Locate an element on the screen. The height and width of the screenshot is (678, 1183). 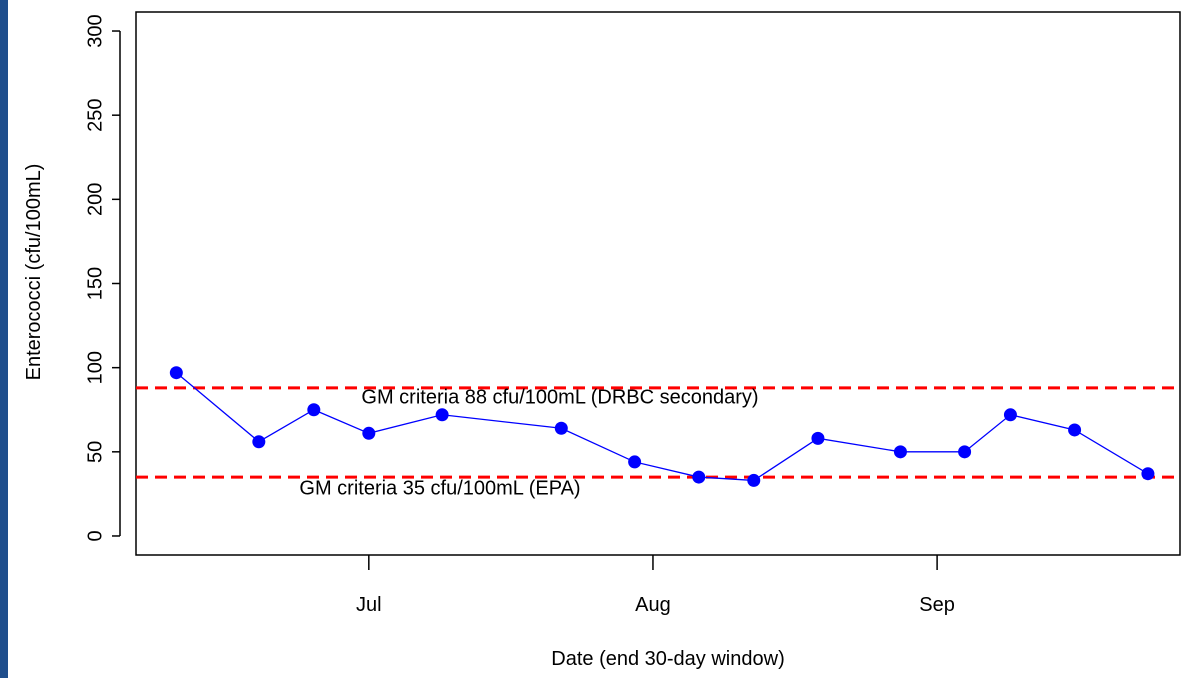
x-axis-label: Date (end 30-day window) is located at coordinates (667, 659).